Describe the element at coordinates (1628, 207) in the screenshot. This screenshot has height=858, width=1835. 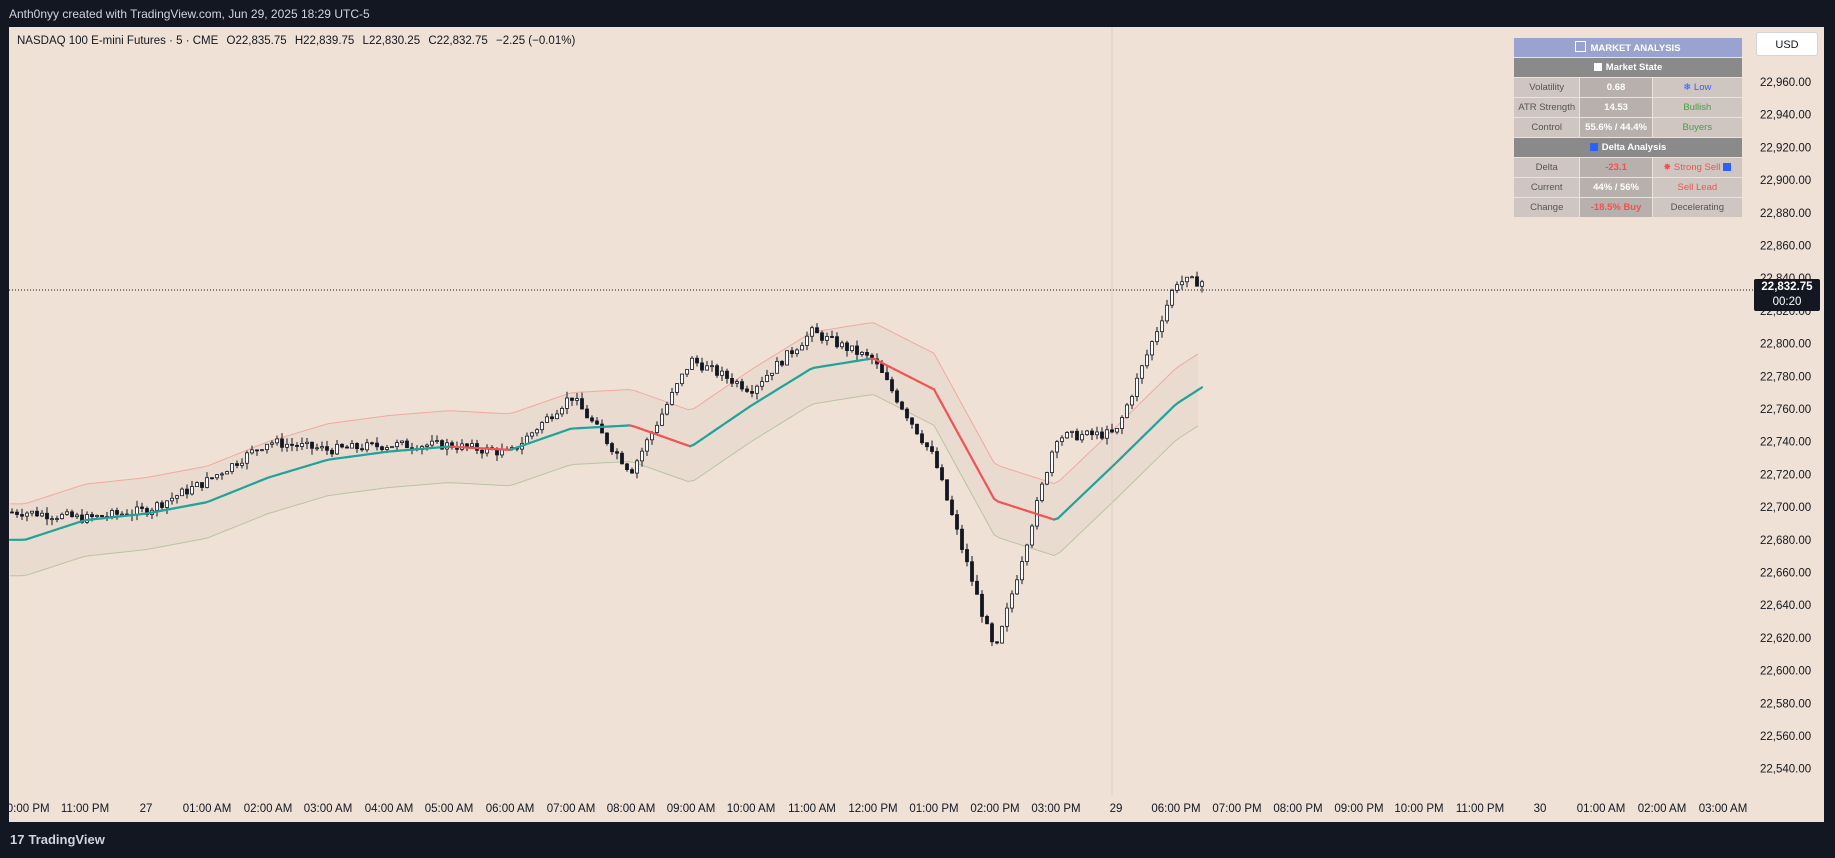
I see `panel-row-change: Change -18.5% Buy Decelerating` at that location.